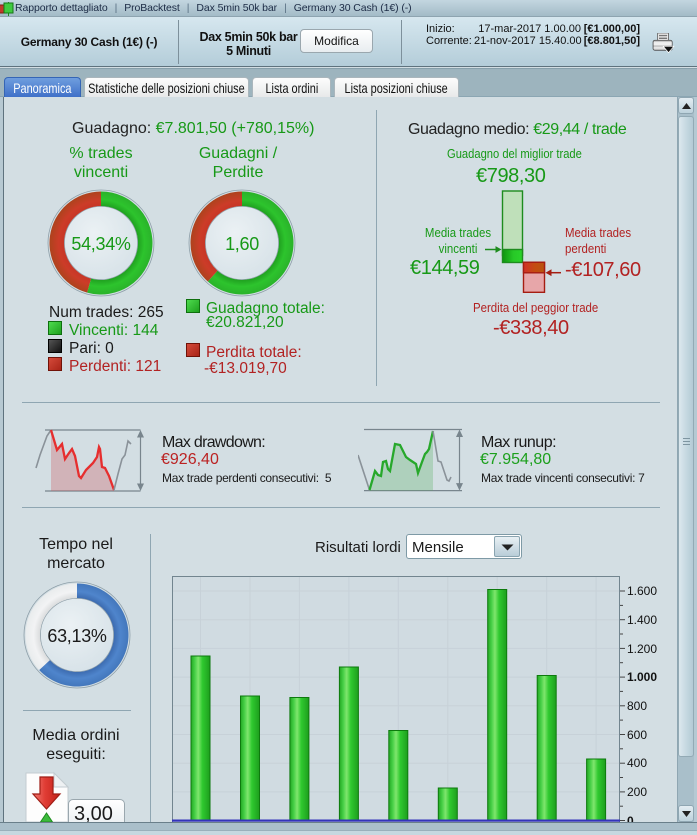 This screenshot has height=835, width=697. What do you see at coordinates (642, 677) in the screenshot?
I see `svg-text: 1.000` at bounding box center [642, 677].